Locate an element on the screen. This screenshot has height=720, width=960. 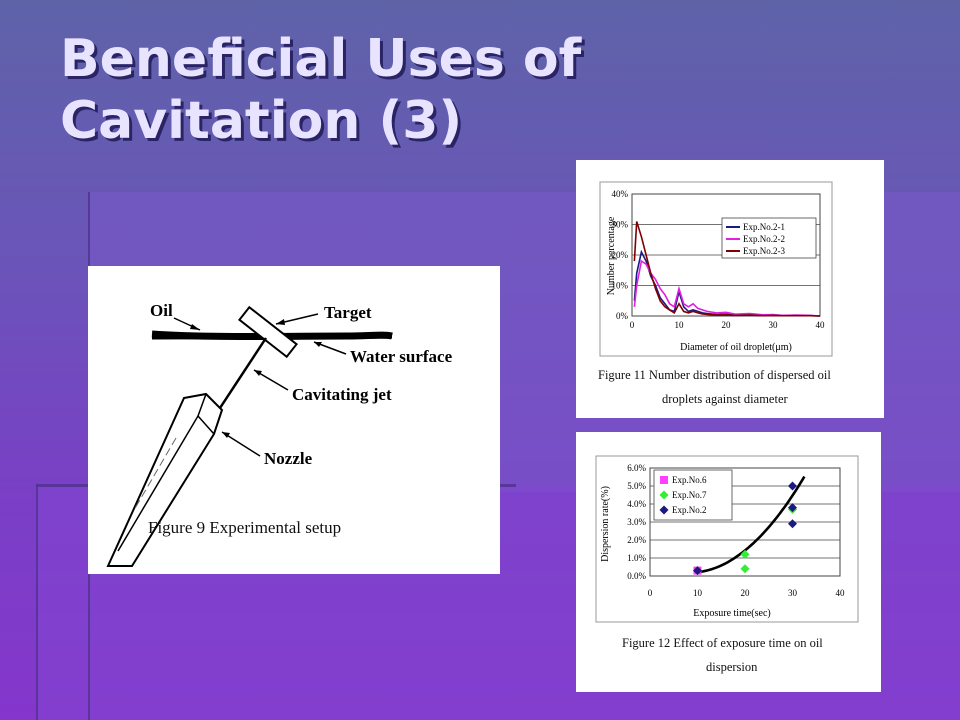
label-cavitating-jet: Cavitating jet is located at coordinates (342, 394).